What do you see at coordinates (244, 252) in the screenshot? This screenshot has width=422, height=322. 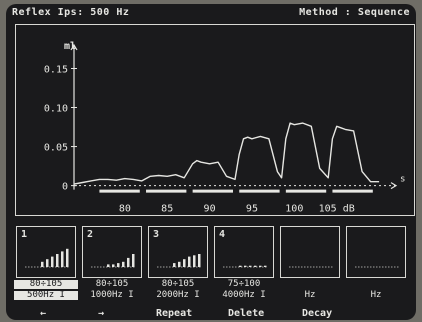 I see `stimulus-thumbnail: 4` at bounding box center [244, 252].